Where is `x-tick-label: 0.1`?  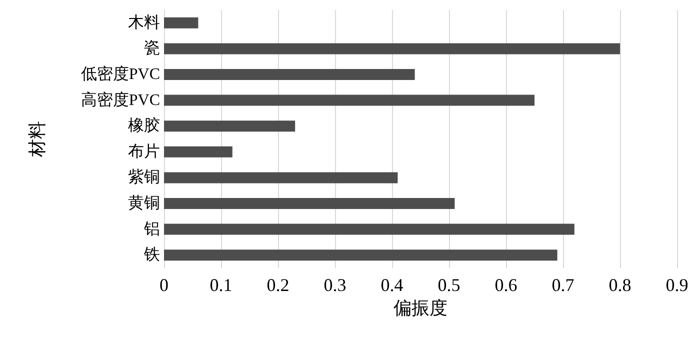
x-tick-label: 0.1 is located at coordinates (221, 285).